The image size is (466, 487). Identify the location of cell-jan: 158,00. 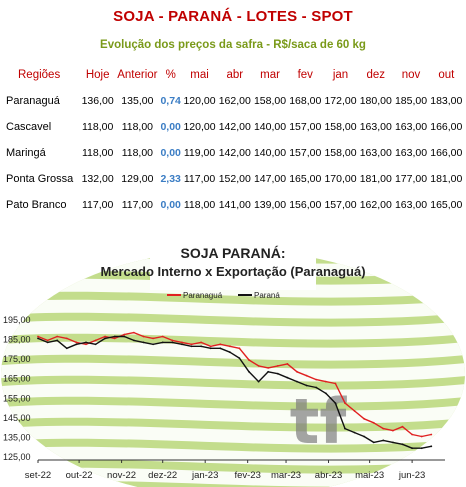
(340, 127).